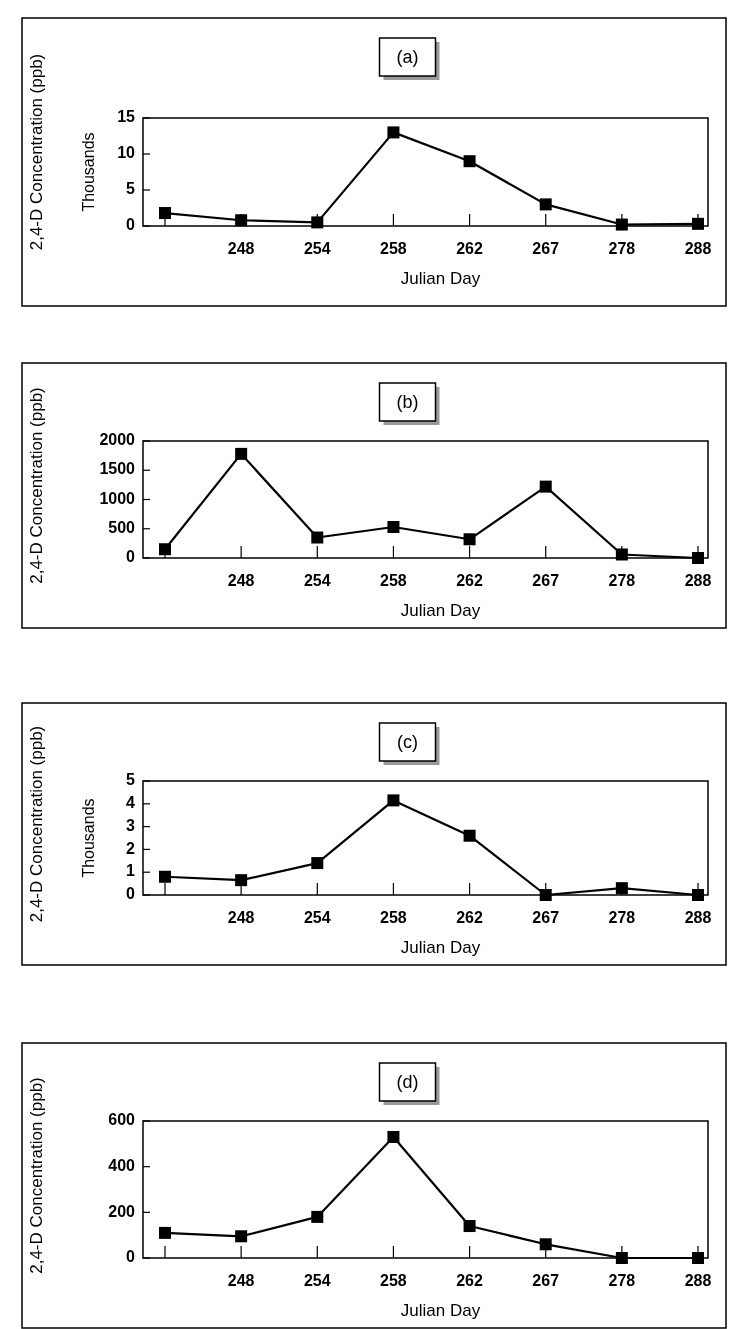 The image size is (736, 1329). I want to click on y-tick-label: 1500, so click(117, 469).